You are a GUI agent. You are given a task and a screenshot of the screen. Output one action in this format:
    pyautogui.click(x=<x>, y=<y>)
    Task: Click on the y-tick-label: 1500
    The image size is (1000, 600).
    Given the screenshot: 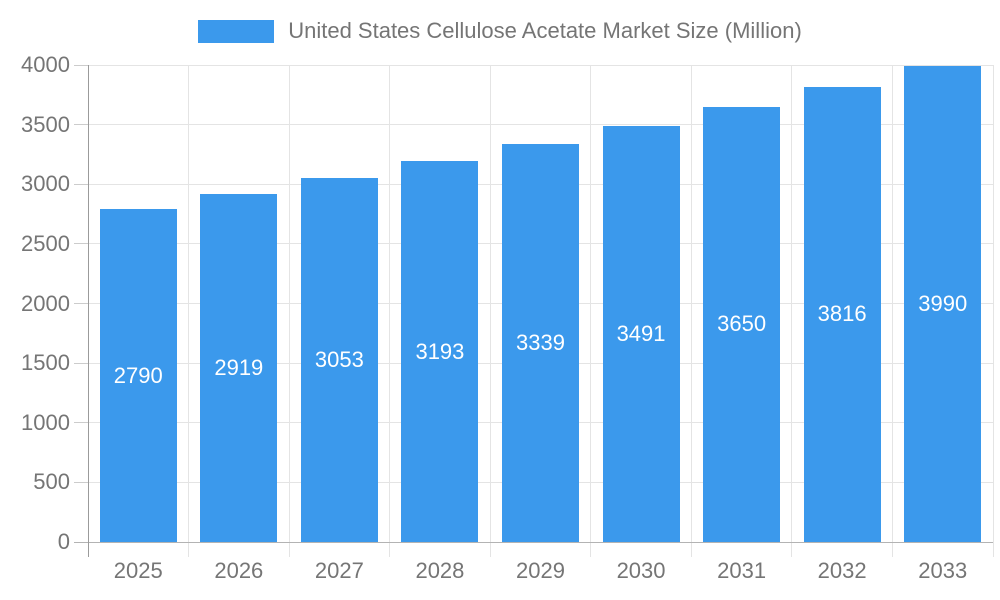 What is the action you would take?
    pyautogui.click(x=45, y=363)
    